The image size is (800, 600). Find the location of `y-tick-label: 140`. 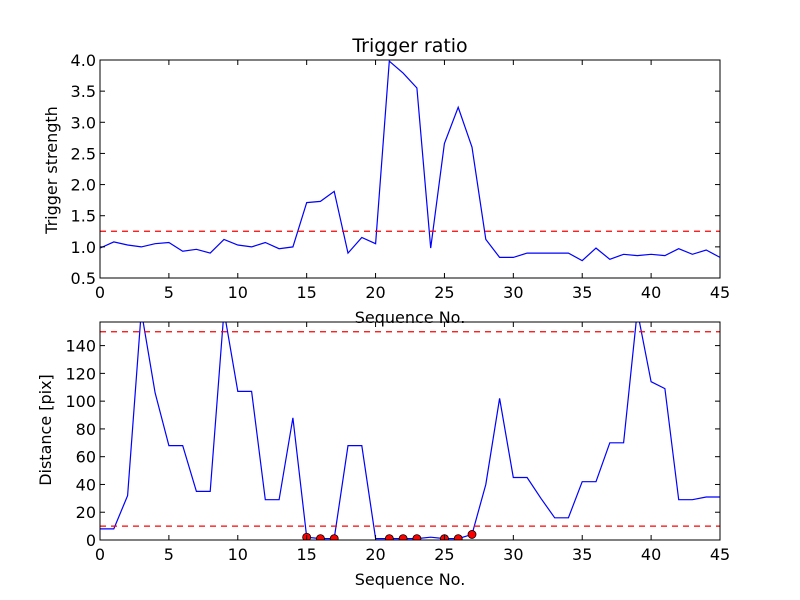

y-tick-label: 140 is located at coordinates (80, 346).